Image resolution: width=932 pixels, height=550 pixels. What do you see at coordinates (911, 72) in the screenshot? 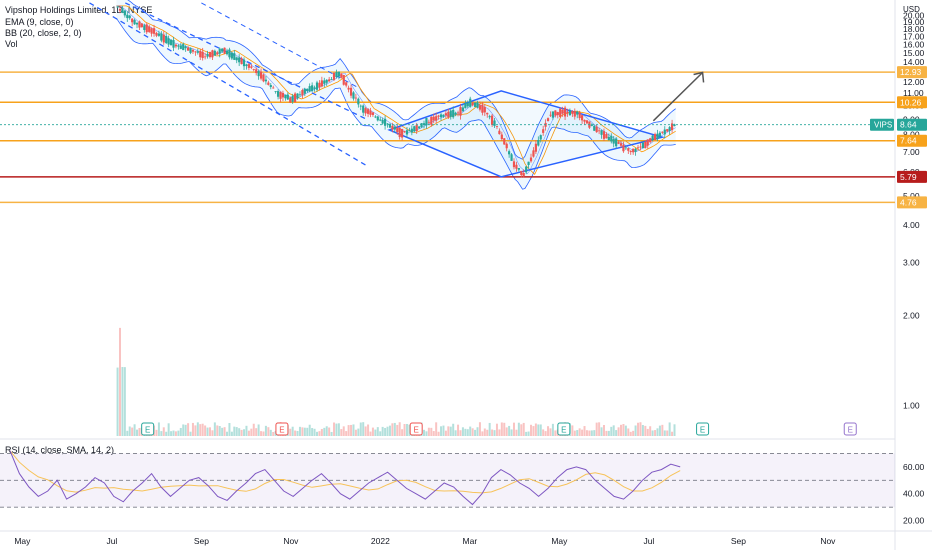
I see `horizontal-level-label: 12.93` at bounding box center [911, 72].